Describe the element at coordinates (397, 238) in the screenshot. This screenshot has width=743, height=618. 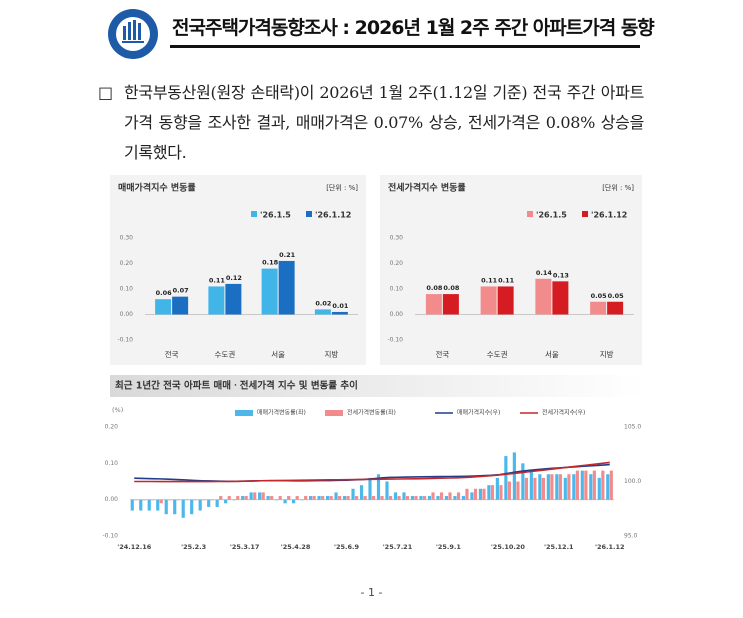
I see `y-tick-label: 0.30` at that location.